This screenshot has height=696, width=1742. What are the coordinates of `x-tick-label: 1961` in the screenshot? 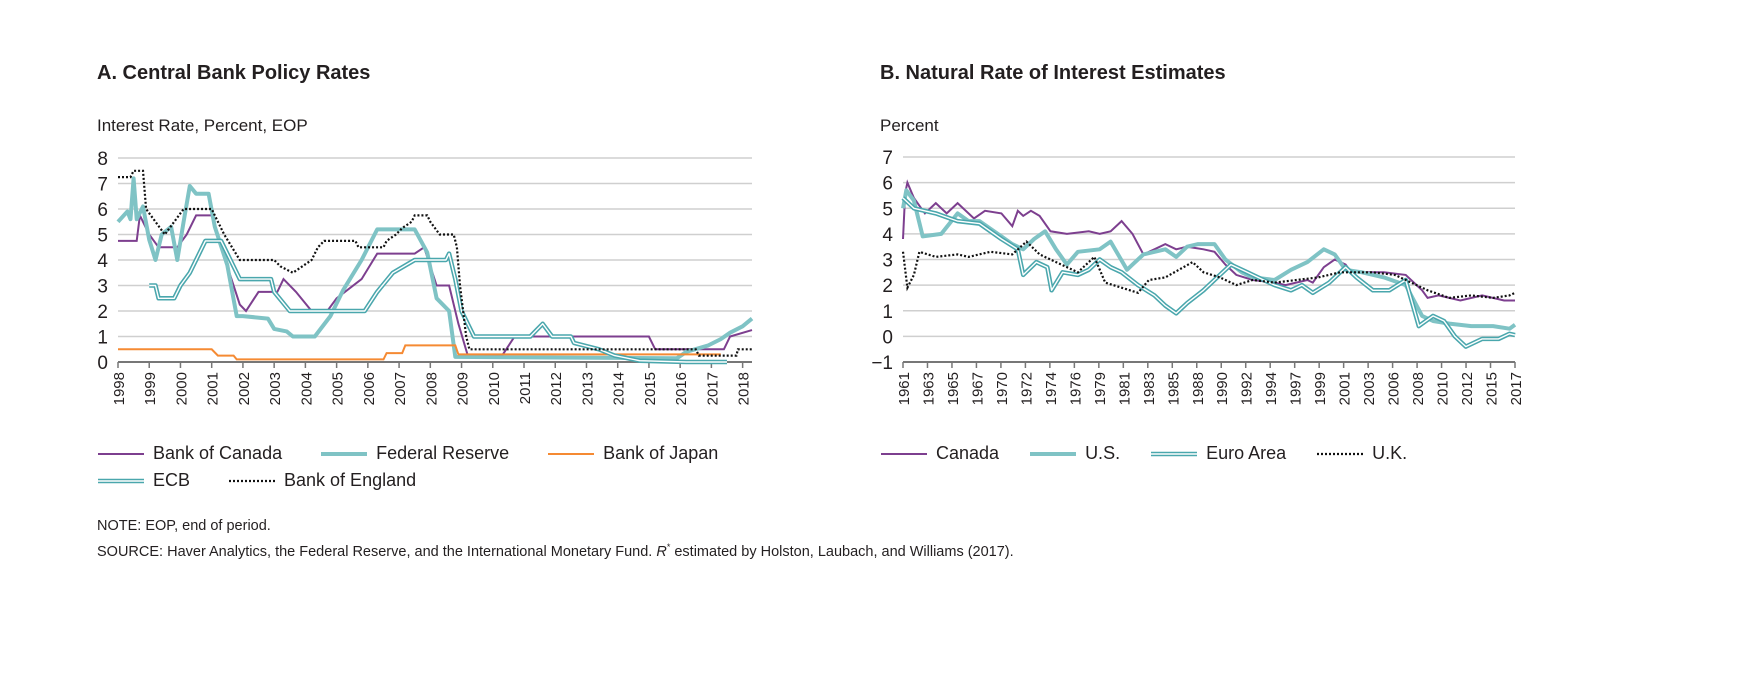 It's located at (904, 388).